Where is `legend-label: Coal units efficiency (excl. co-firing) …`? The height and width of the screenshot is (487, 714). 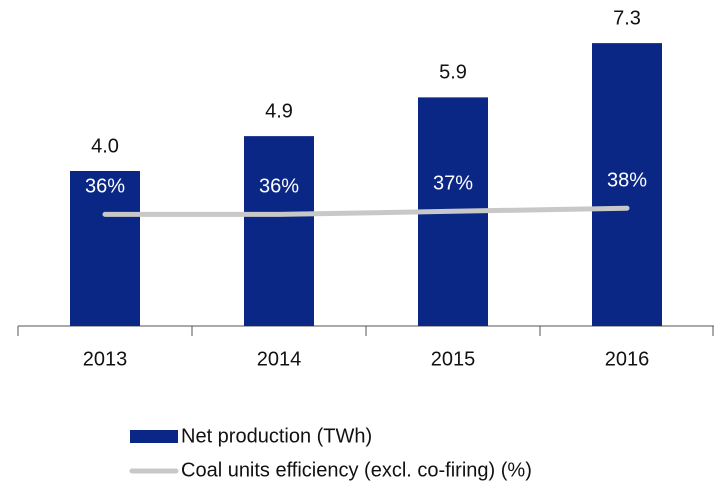 legend-label: Coal units efficiency (excl. co-firing) … is located at coordinates (356, 470).